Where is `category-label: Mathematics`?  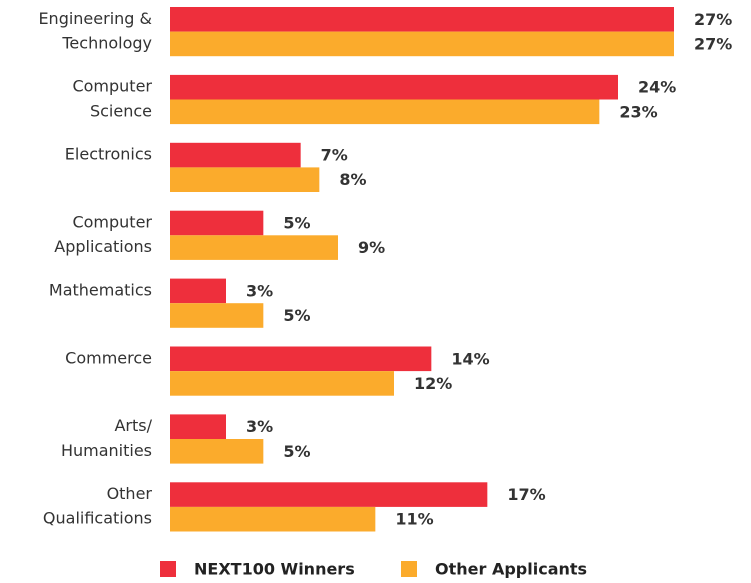 category-label: Mathematics is located at coordinates (100, 289).